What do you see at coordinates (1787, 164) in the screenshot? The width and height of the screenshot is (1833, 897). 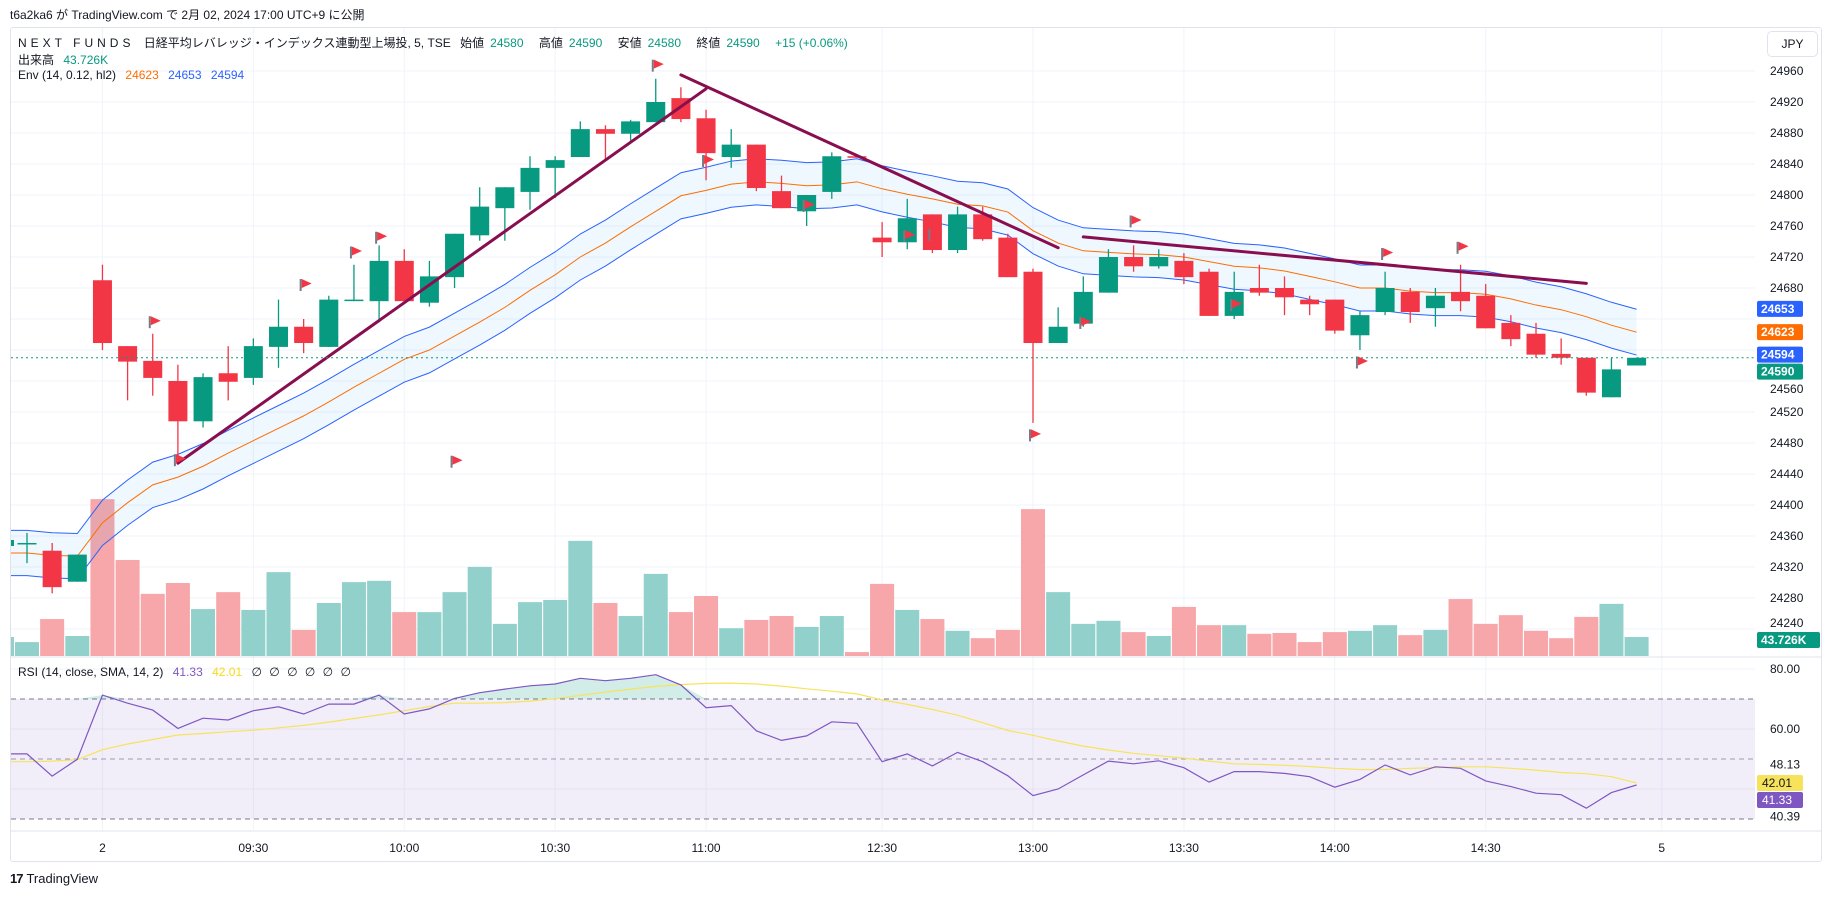 I see `price-tick-label: 24840` at bounding box center [1787, 164].